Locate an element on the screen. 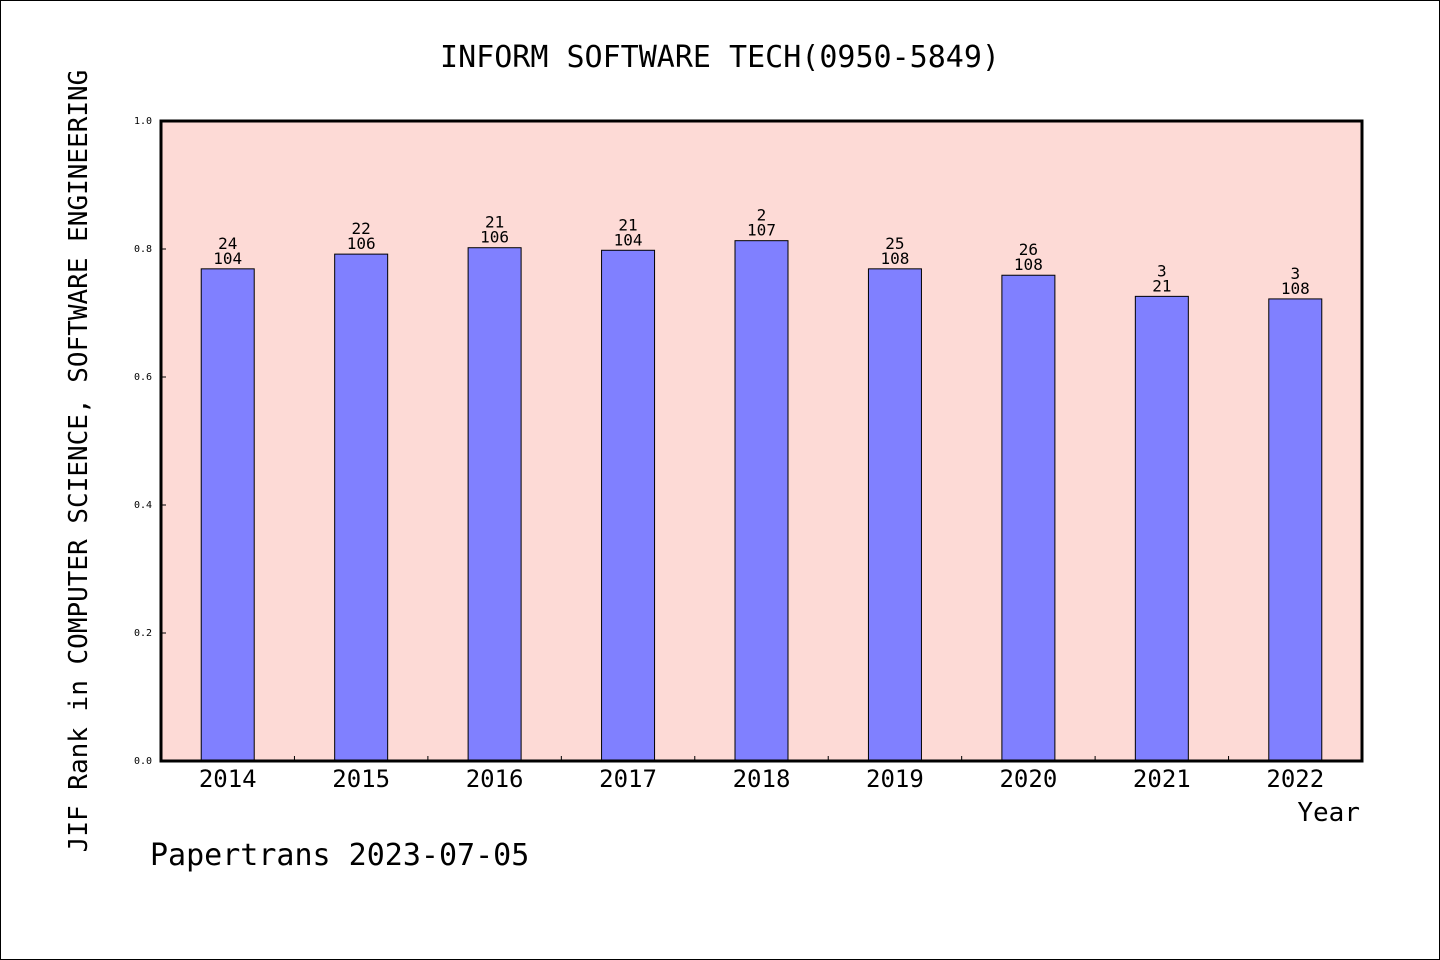 This screenshot has width=1440, height=960. bar-2019 is located at coordinates (894, 515).